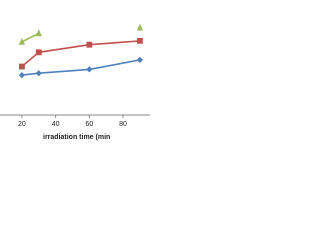 The width and height of the screenshot is (320, 240). Describe the element at coordinates (76, 137) in the screenshot. I see `x-axis-title: irradiation time (min` at that location.